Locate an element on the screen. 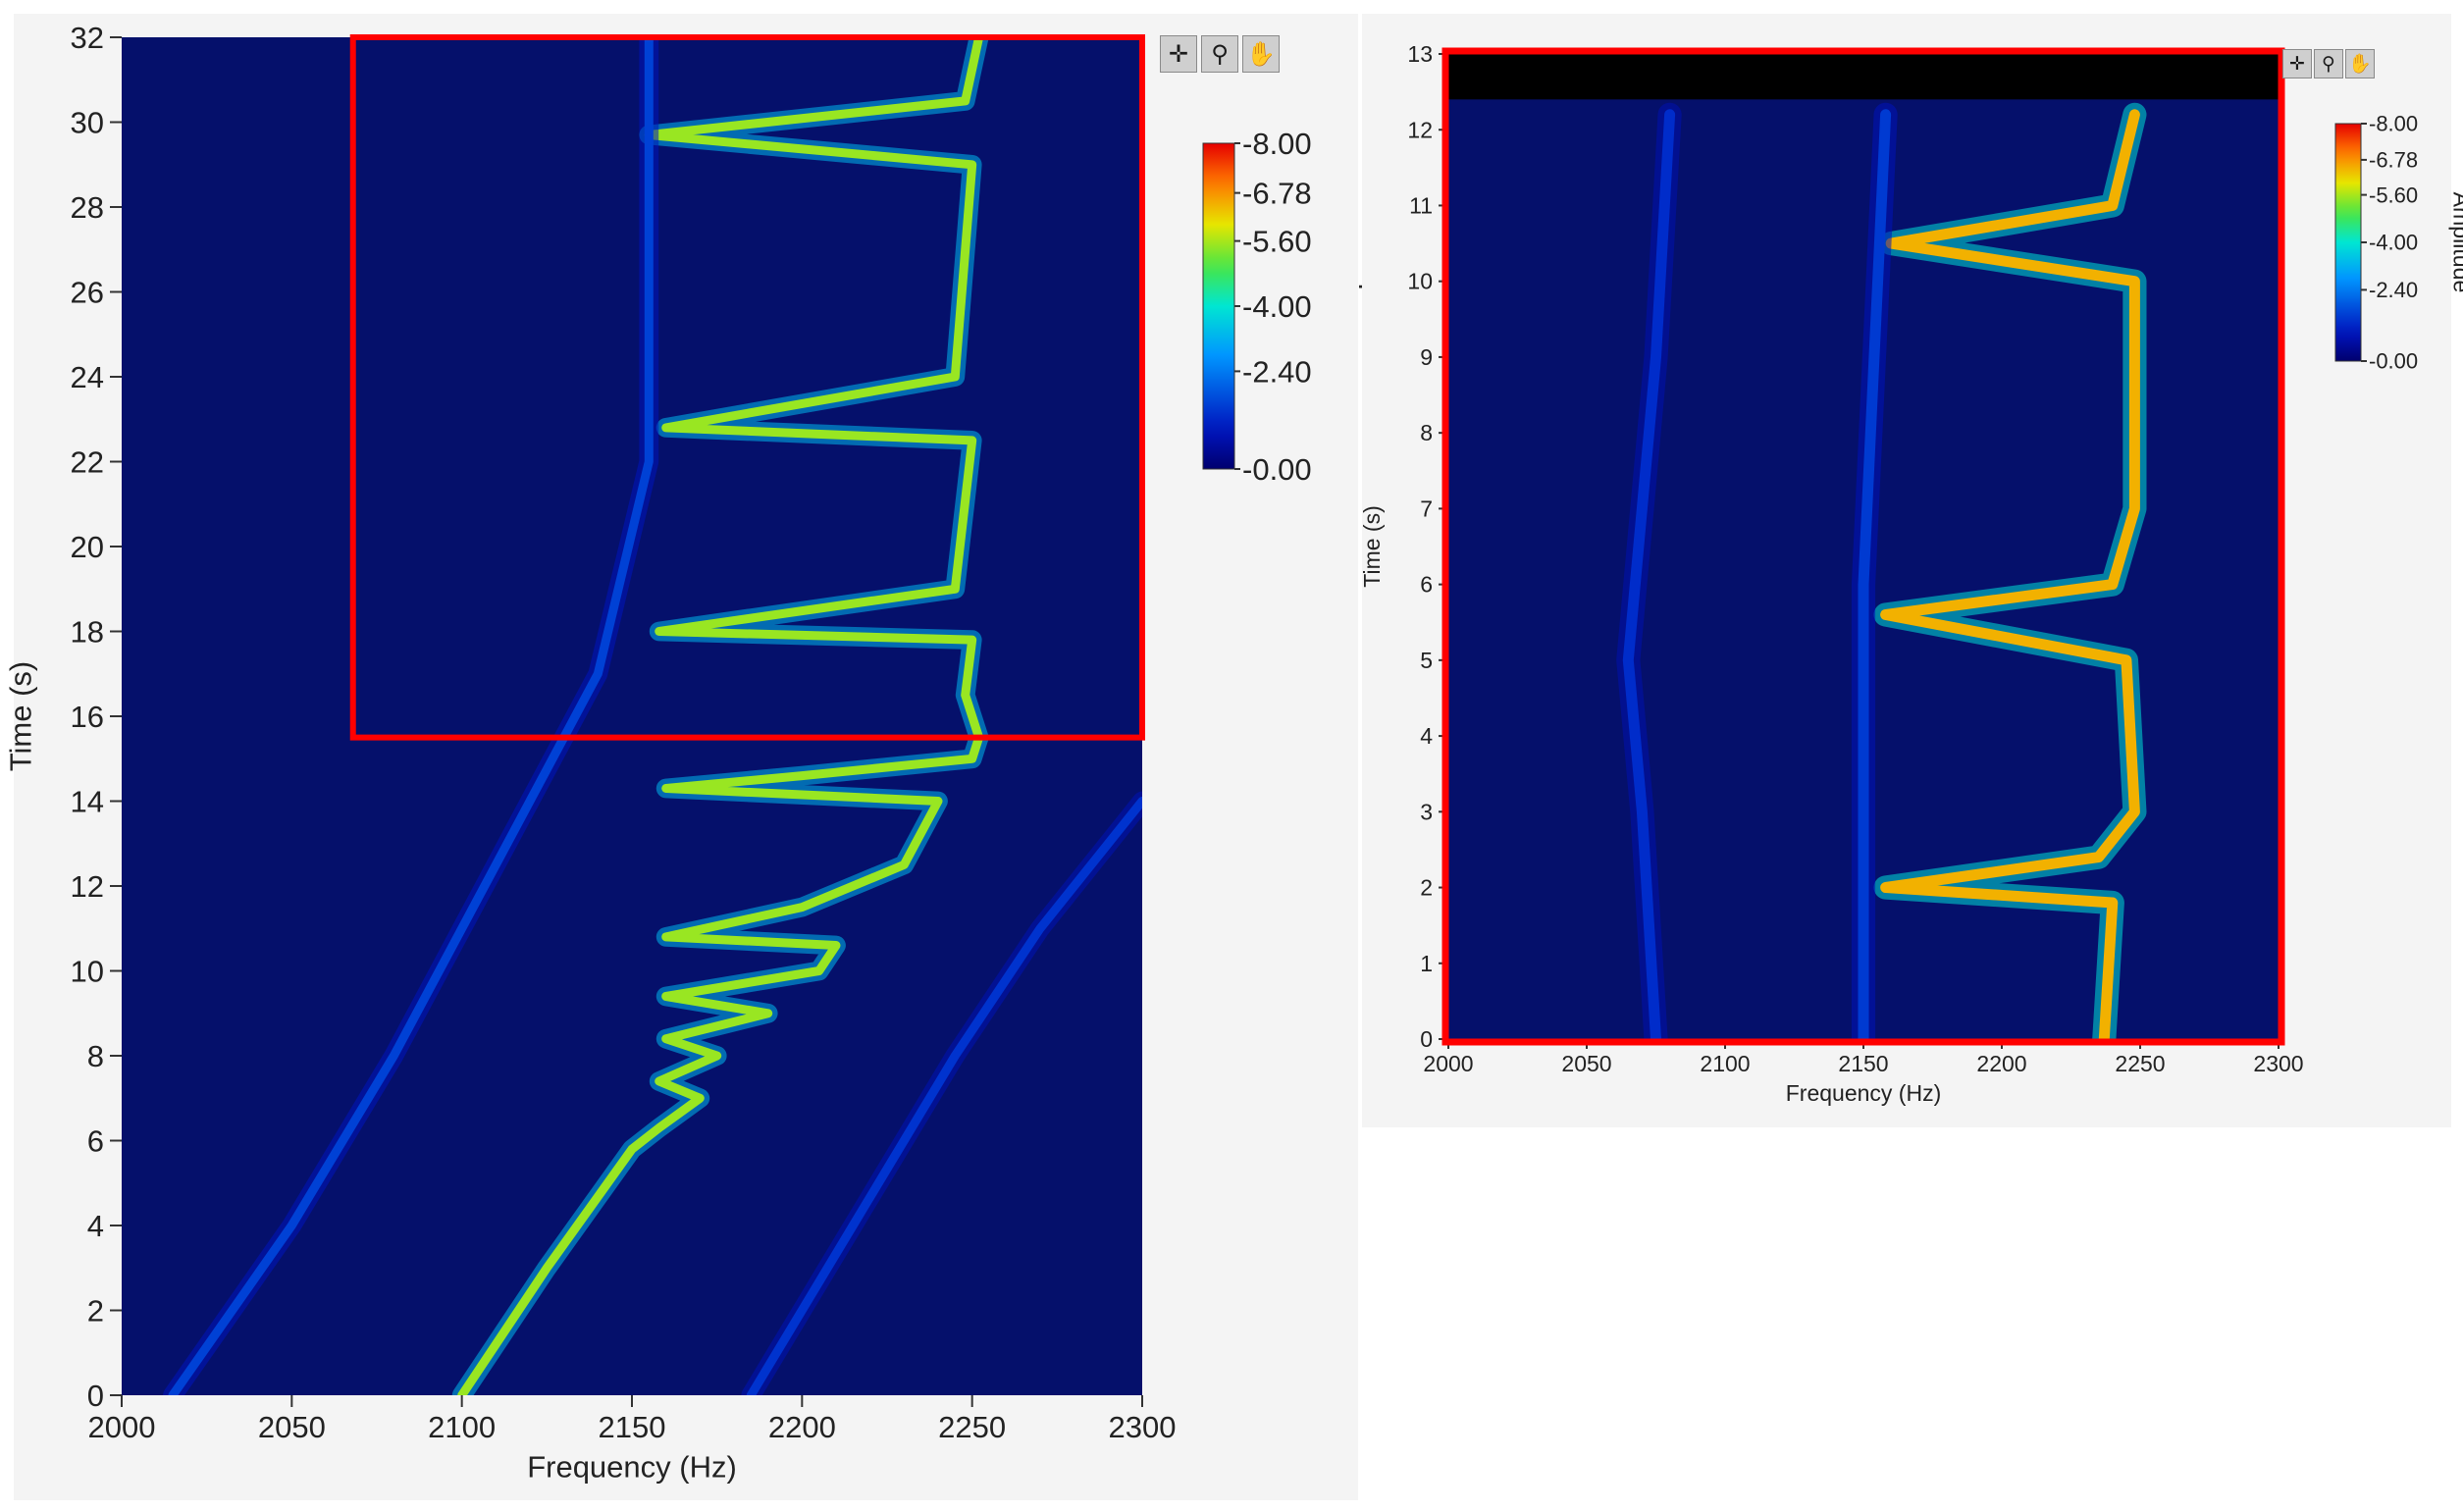 The image size is (2463, 1512). right-y-tick-label: 7 is located at coordinates (1426, 508).